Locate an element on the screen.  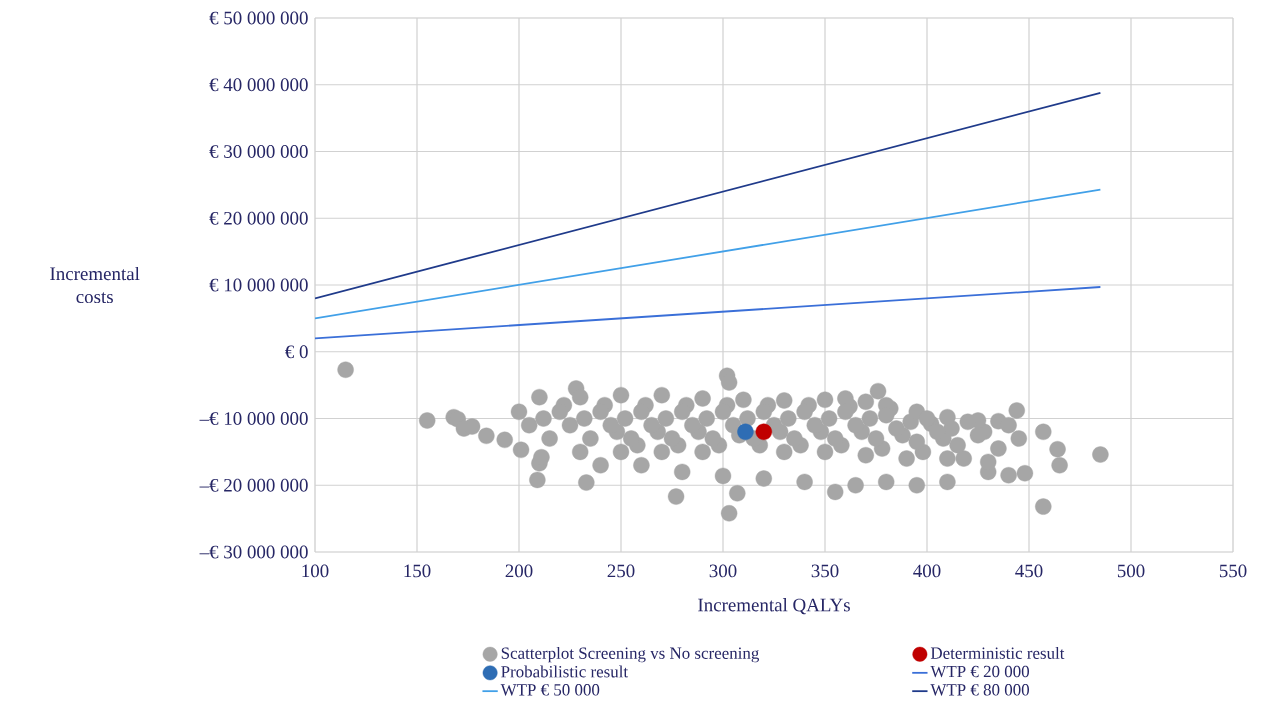
legend-label: Probabilistic result is located at coordinates (565, 671).